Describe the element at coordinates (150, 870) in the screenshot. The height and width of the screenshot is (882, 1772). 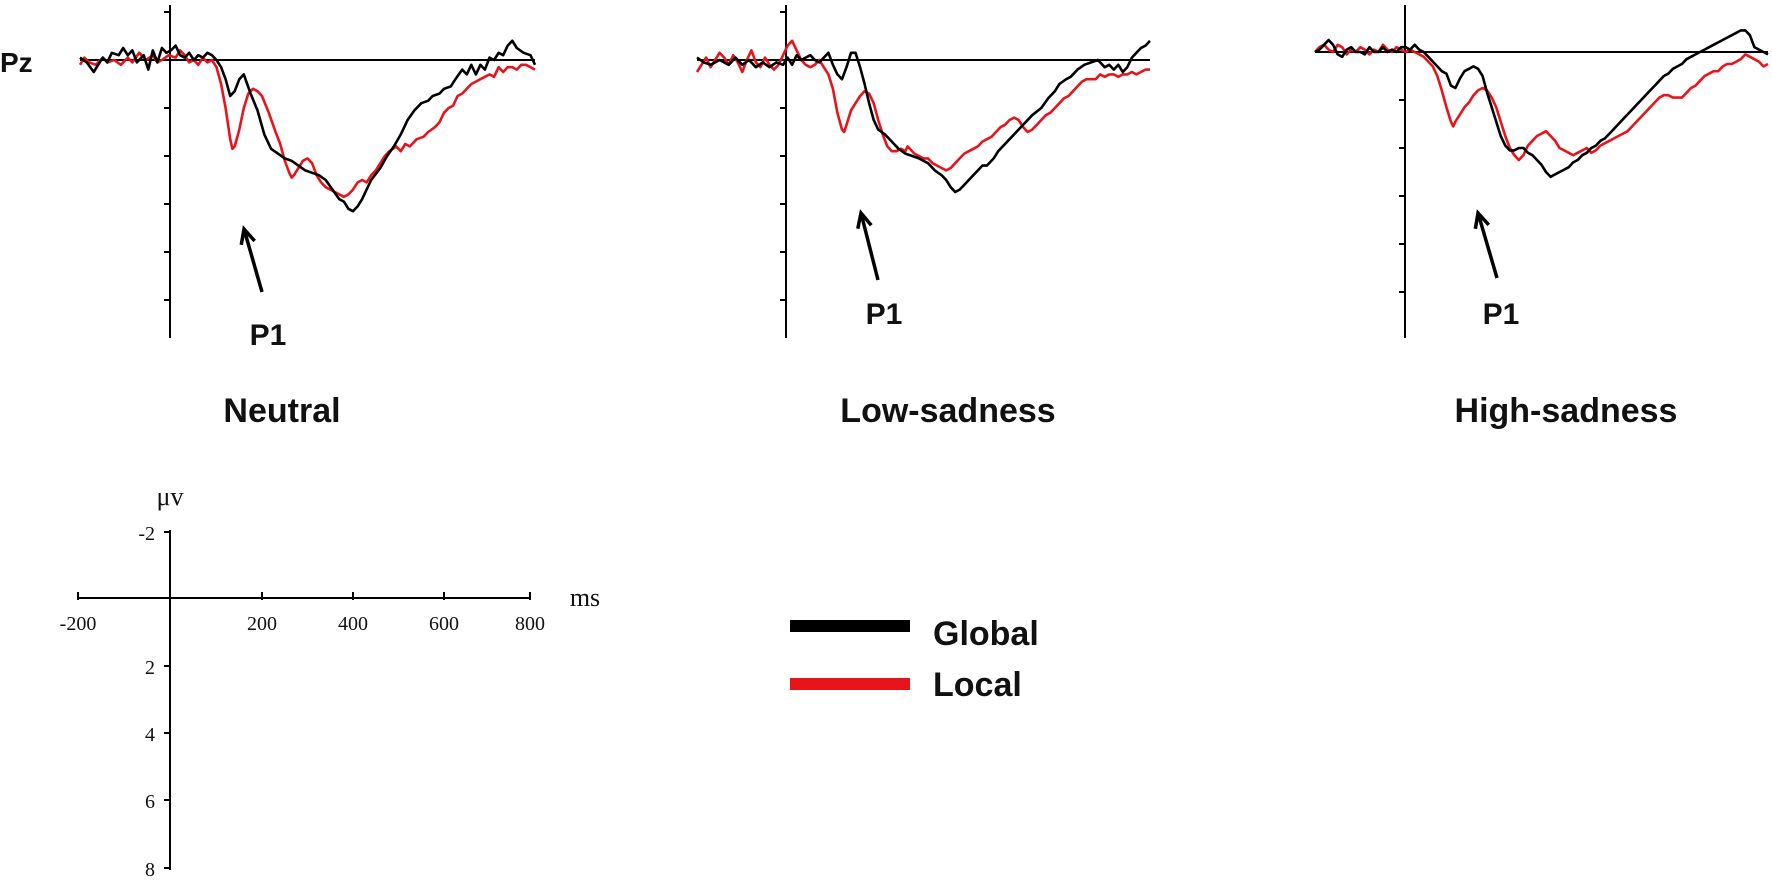
I see `key-y-tick-label: 8` at that location.